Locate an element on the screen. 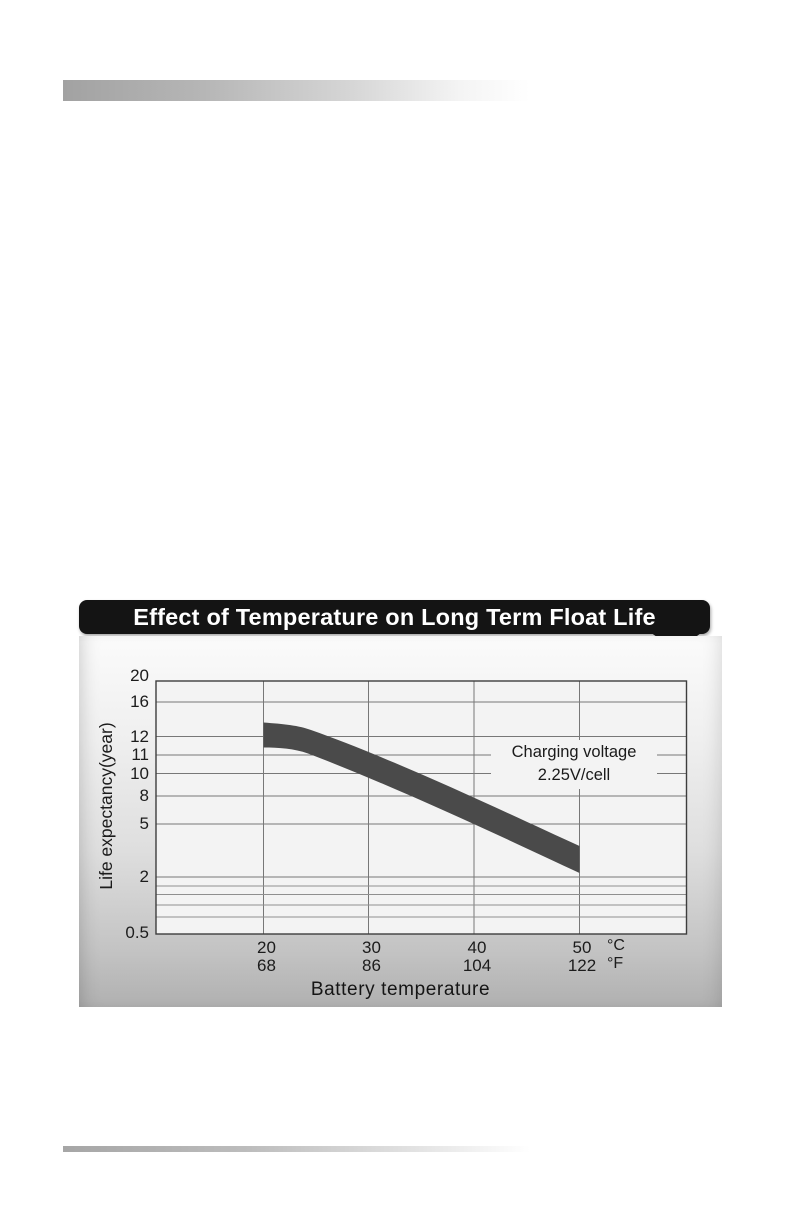 The height and width of the screenshot is (1224, 792). y-tick-16: 16 is located at coordinates (139, 701).